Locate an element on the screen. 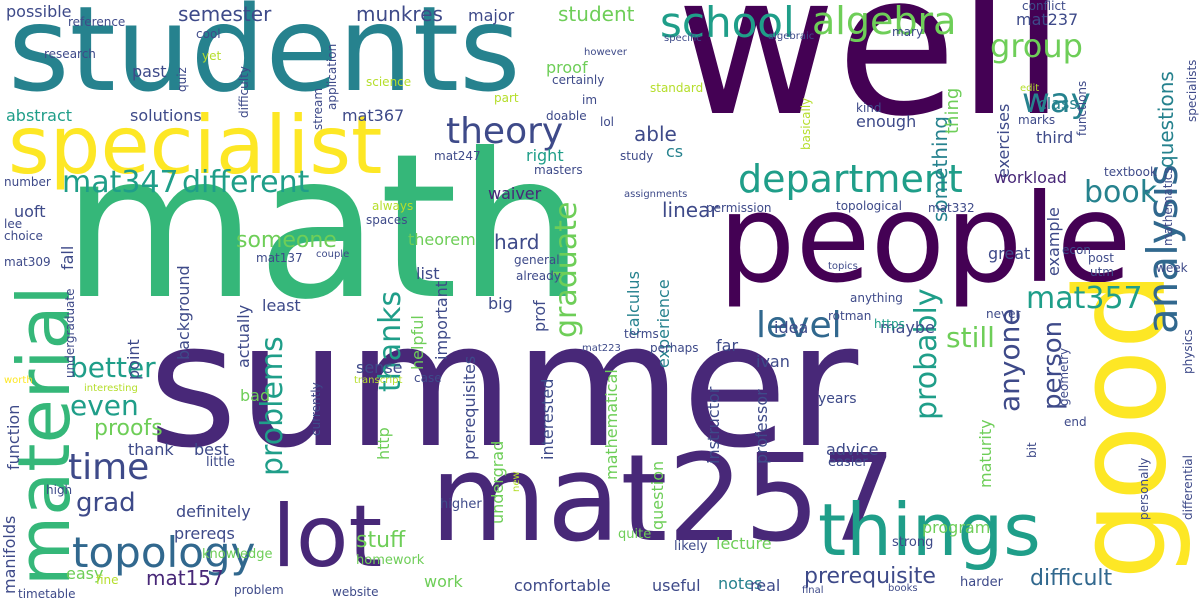  word: great is located at coordinates (1009, 253).